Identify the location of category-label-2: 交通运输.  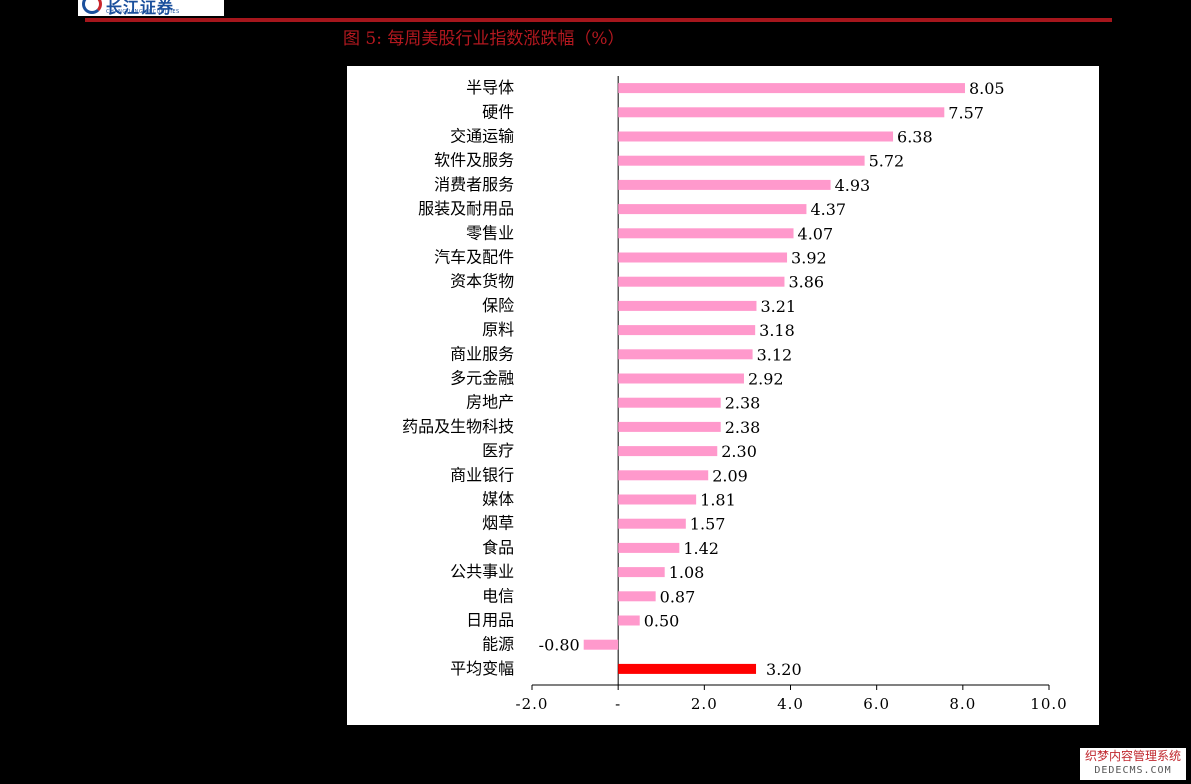
(482, 136).